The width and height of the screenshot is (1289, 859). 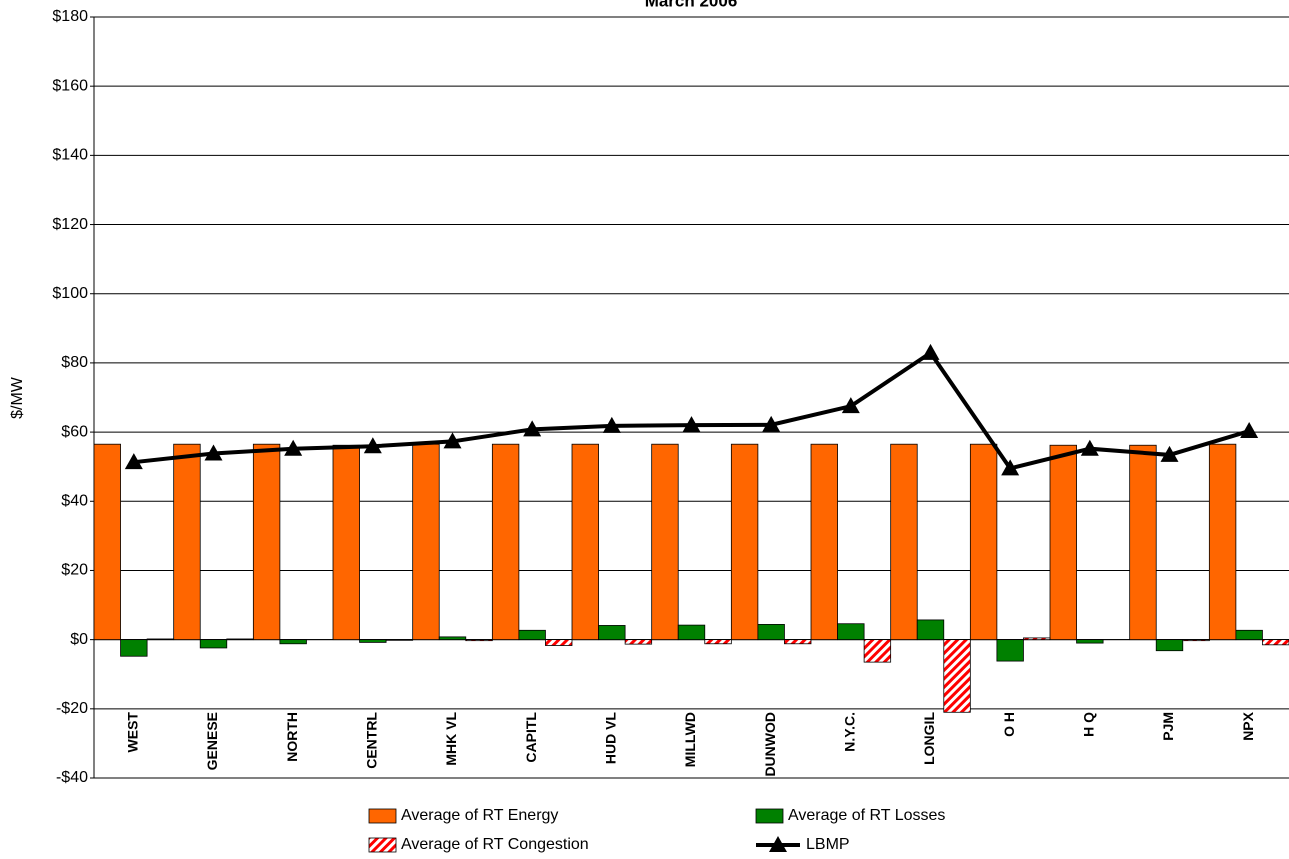 What do you see at coordinates (770, 744) in the screenshot?
I see `x-tick-label: DUNWOD` at bounding box center [770, 744].